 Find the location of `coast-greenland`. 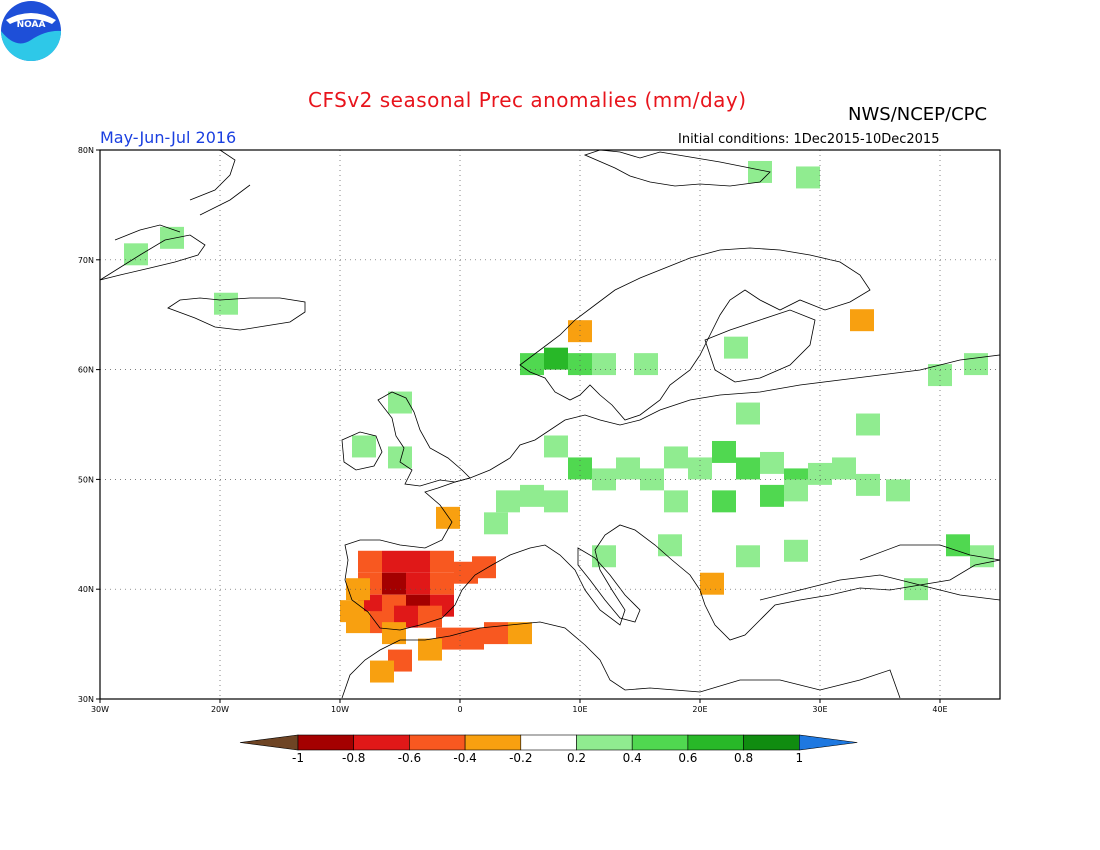

coast-greenland is located at coordinates (175, 215).